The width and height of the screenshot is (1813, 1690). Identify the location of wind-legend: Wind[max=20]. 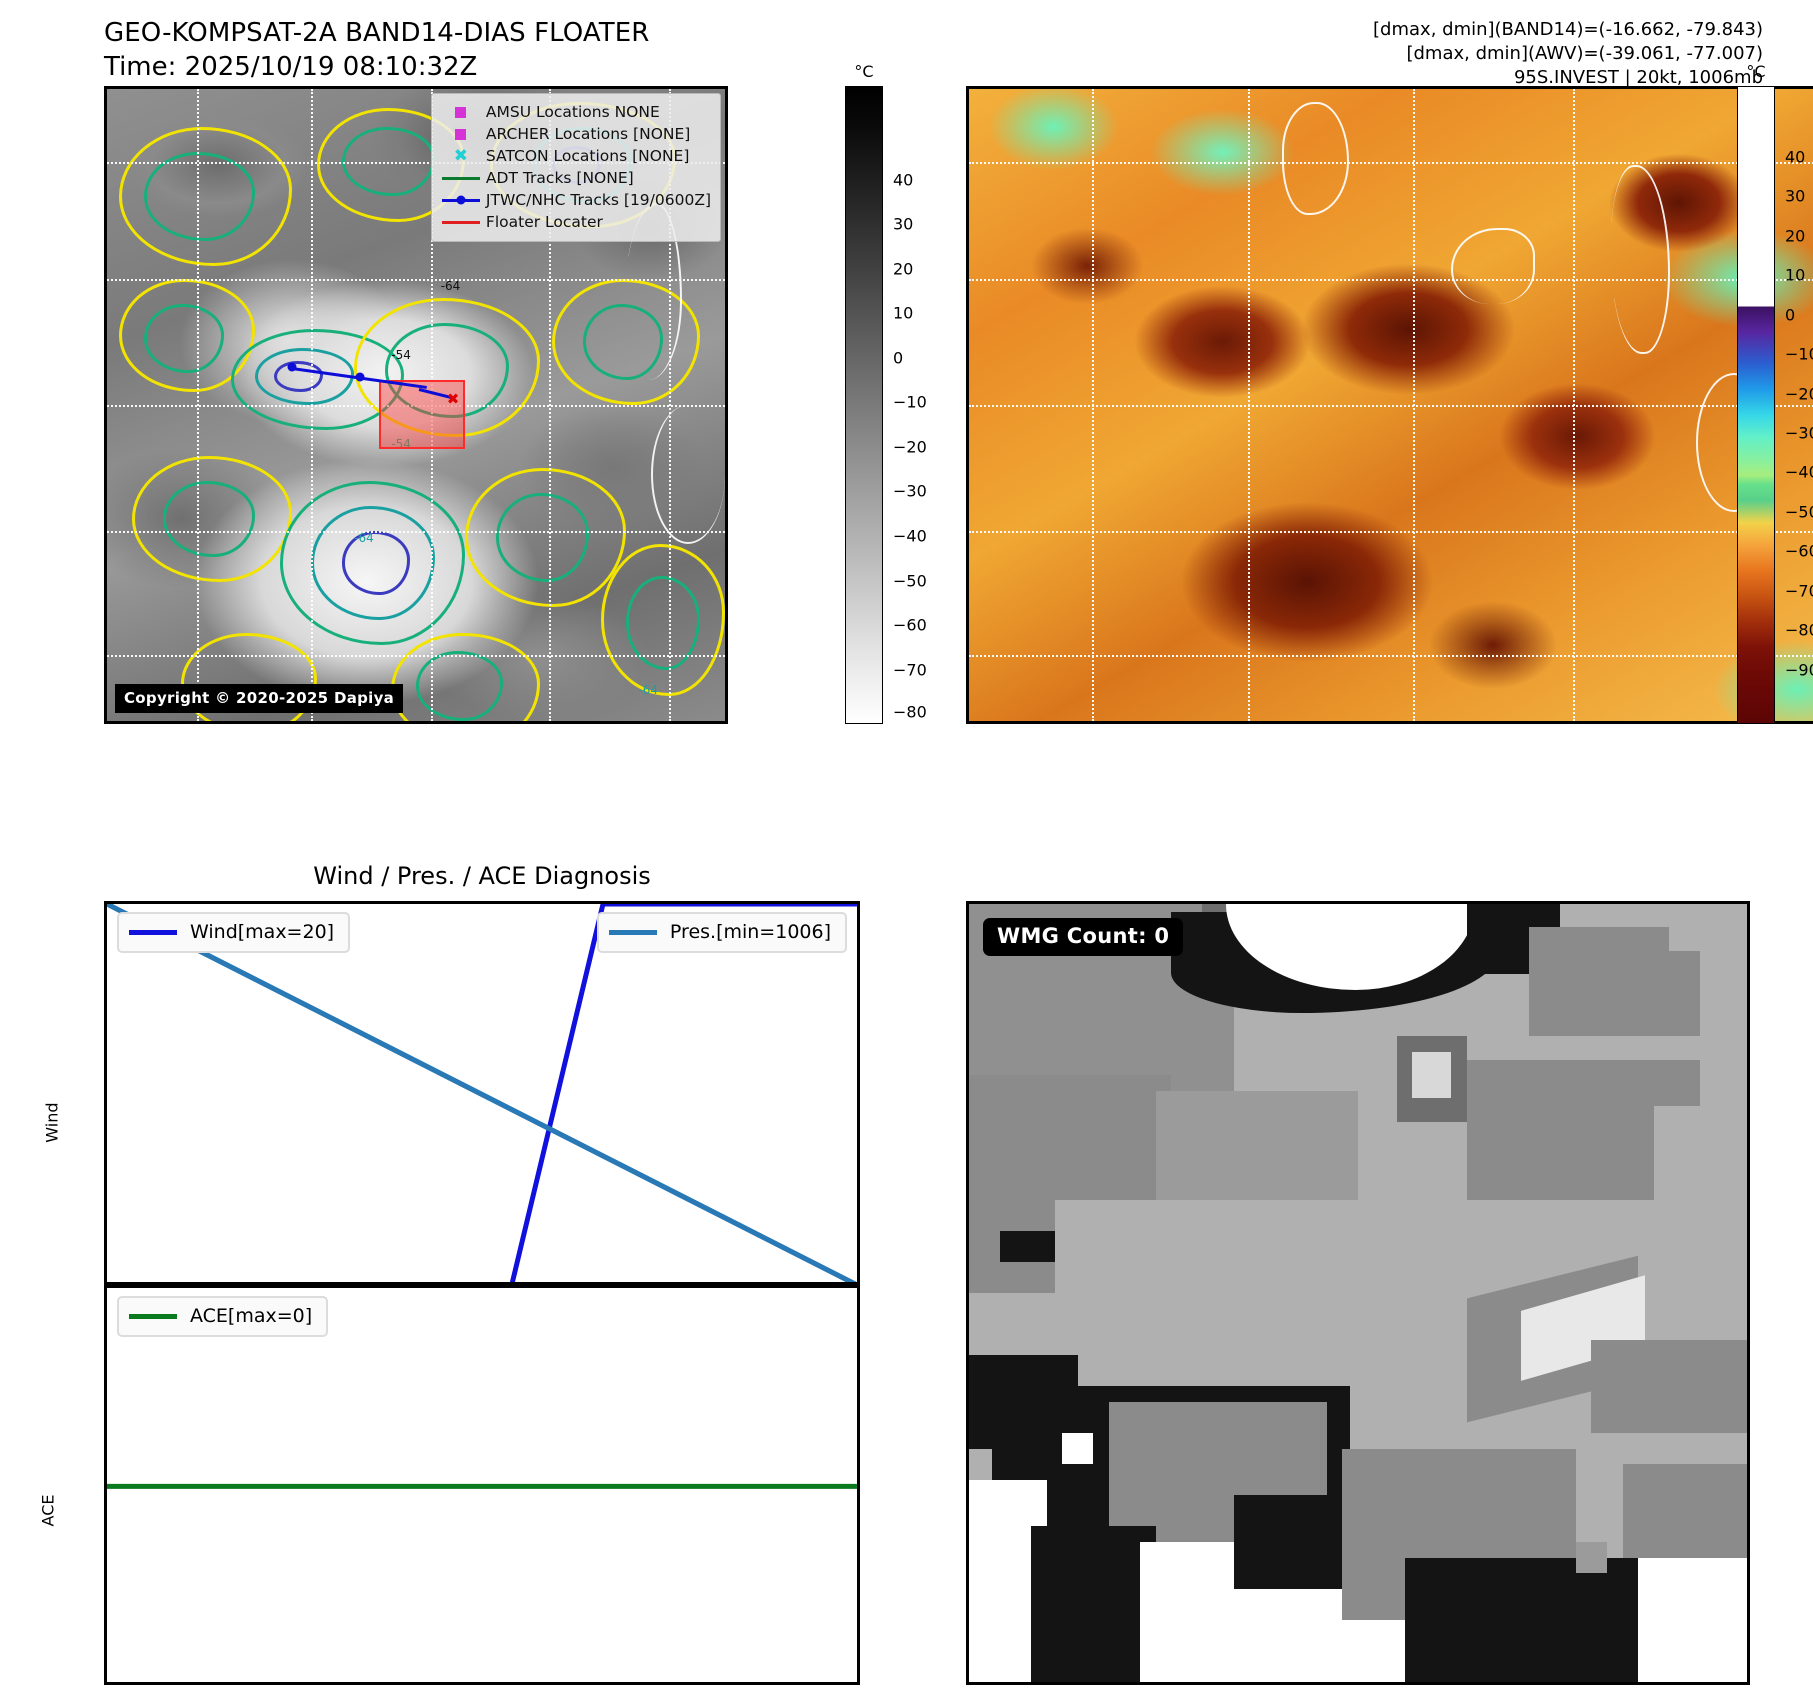
(234, 932).